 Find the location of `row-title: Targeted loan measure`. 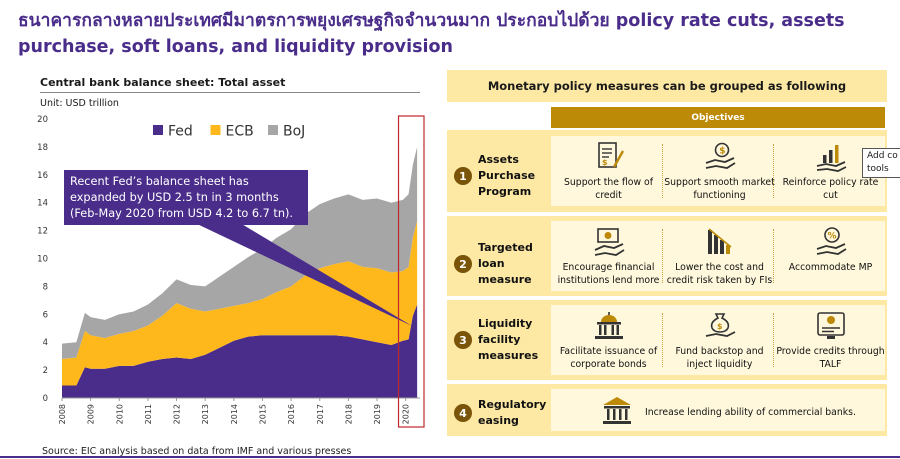

row-title: Targeted loan measure is located at coordinates (505, 263).